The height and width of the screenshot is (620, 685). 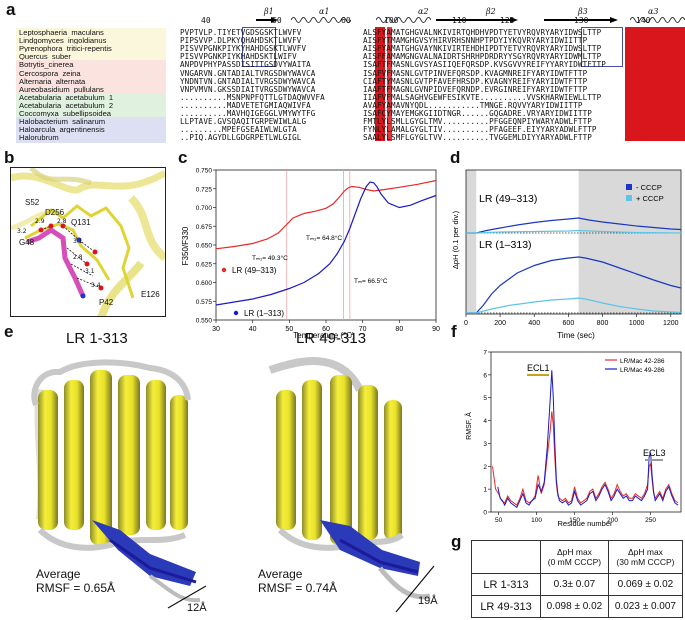 I want to click on sequence-segment-1: PVPTVLP.TIYETVGDSGSKTLWVFV, so click(x=241, y=32).